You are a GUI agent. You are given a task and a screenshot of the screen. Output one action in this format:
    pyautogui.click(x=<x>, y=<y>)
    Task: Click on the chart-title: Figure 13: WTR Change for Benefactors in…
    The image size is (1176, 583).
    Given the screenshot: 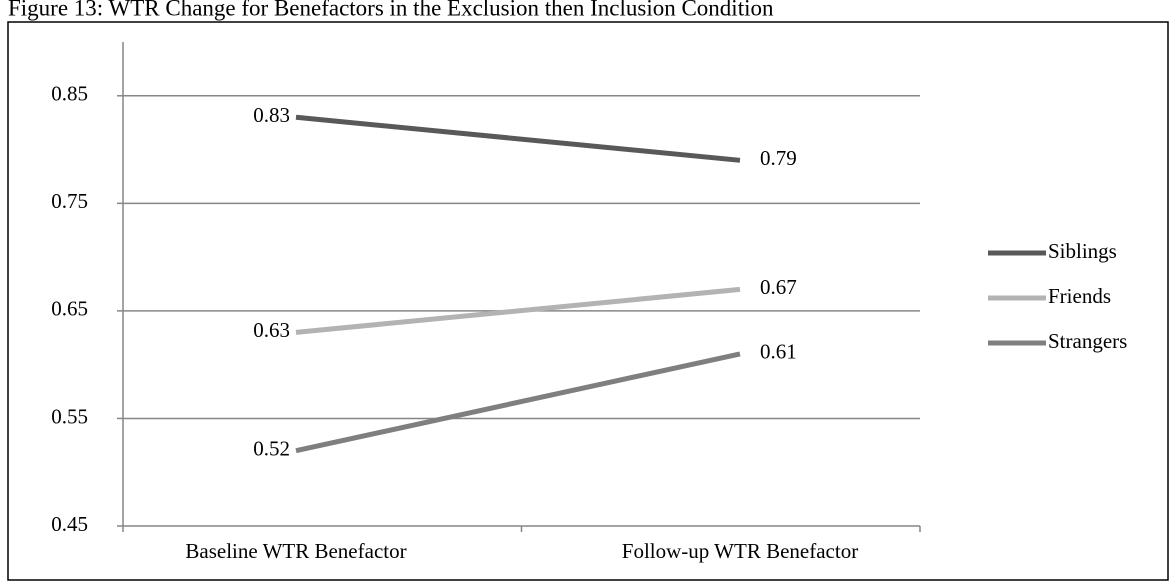 What is the action you would take?
    pyautogui.click(x=391, y=10)
    